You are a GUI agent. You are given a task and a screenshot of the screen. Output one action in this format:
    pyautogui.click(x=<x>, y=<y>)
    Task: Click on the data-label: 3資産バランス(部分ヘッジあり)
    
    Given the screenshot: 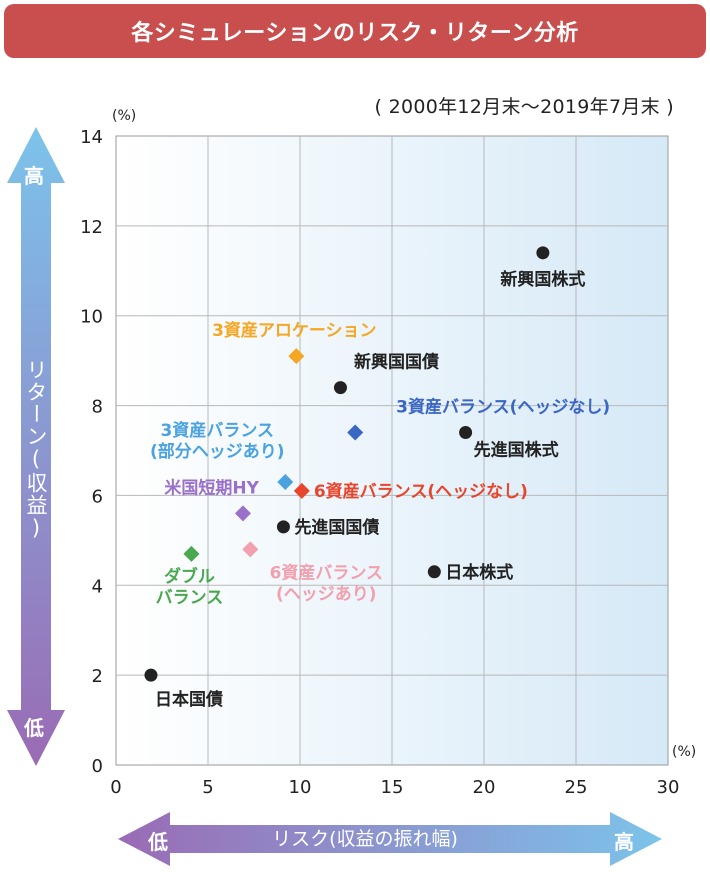 What is the action you would take?
    pyautogui.click(x=217, y=441)
    